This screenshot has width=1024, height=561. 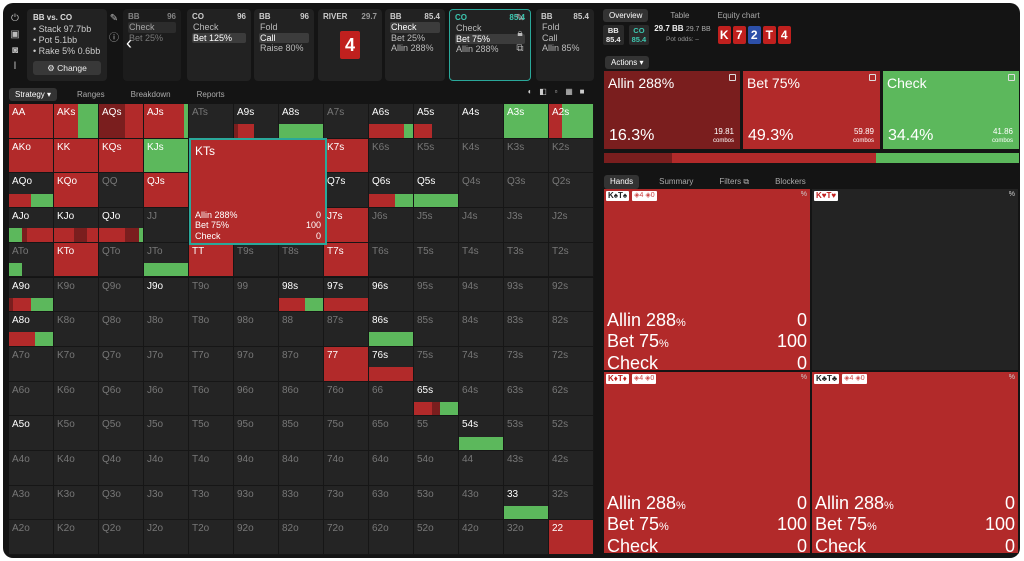 I want to click on range-cell: ATo, so click(x=31, y=260).